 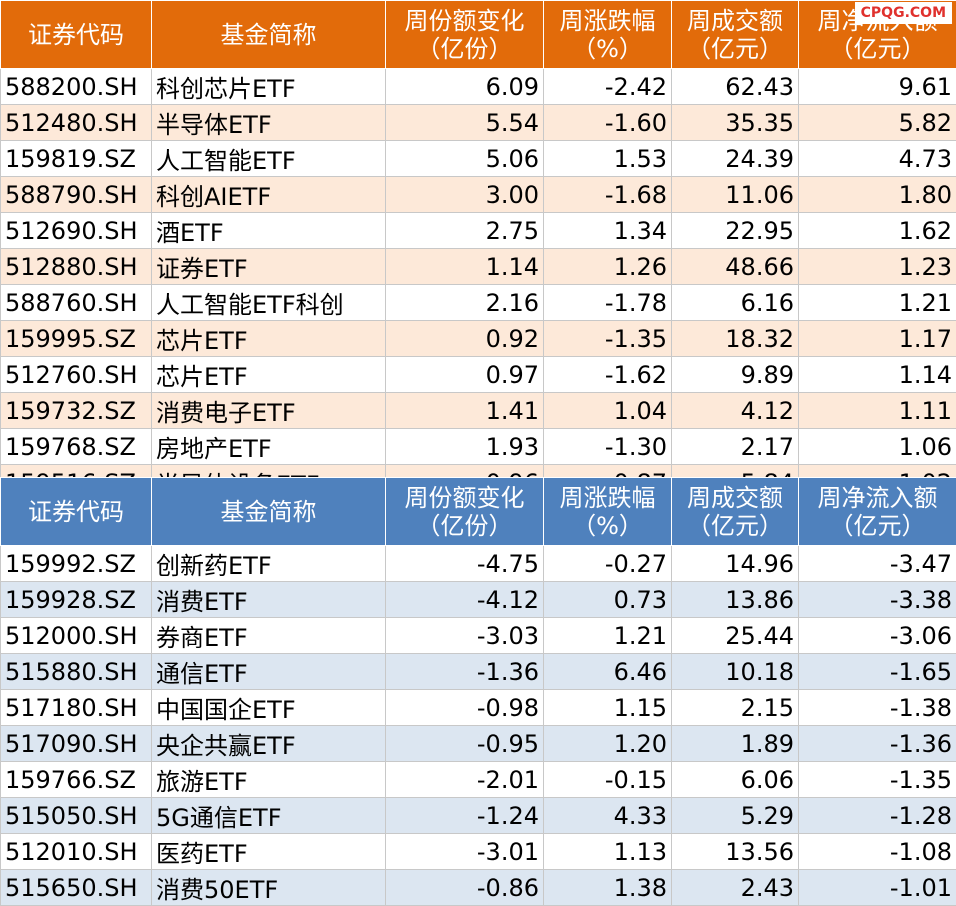 What do you see at coordinates (76, 672) in the screenshot?
I see `cell-code: 515880.SH` at bounding box center [76, 672].